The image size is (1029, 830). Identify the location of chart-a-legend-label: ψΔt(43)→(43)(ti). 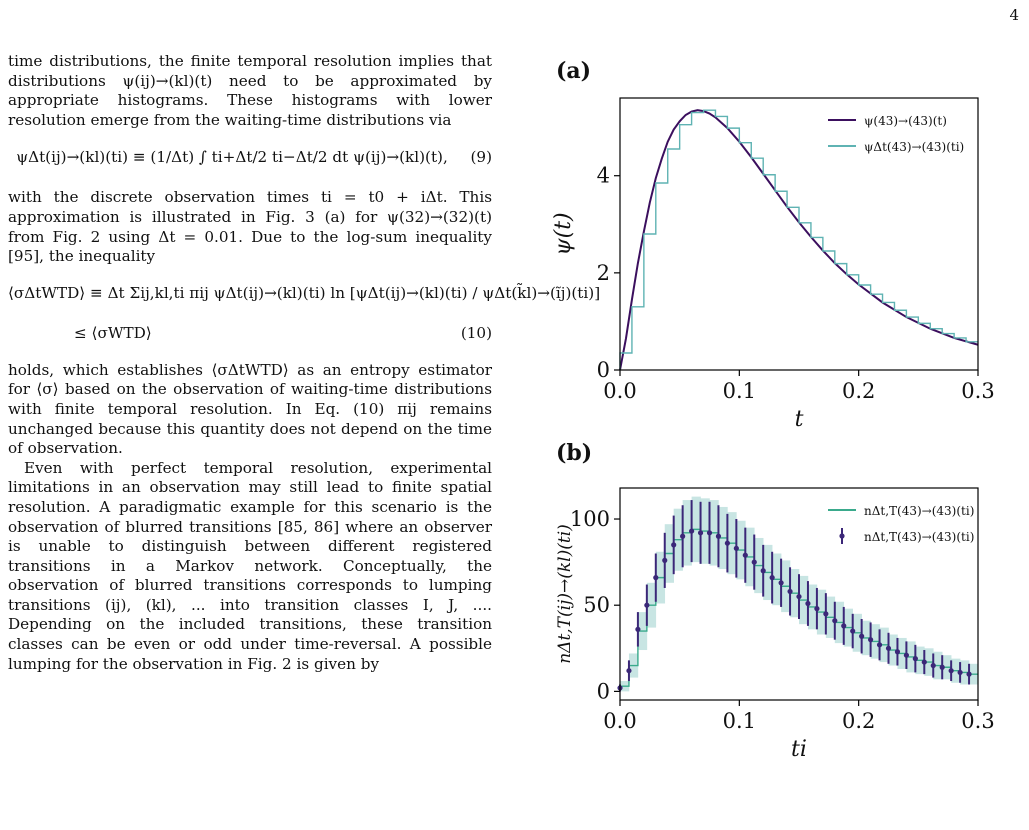
(914, 147).